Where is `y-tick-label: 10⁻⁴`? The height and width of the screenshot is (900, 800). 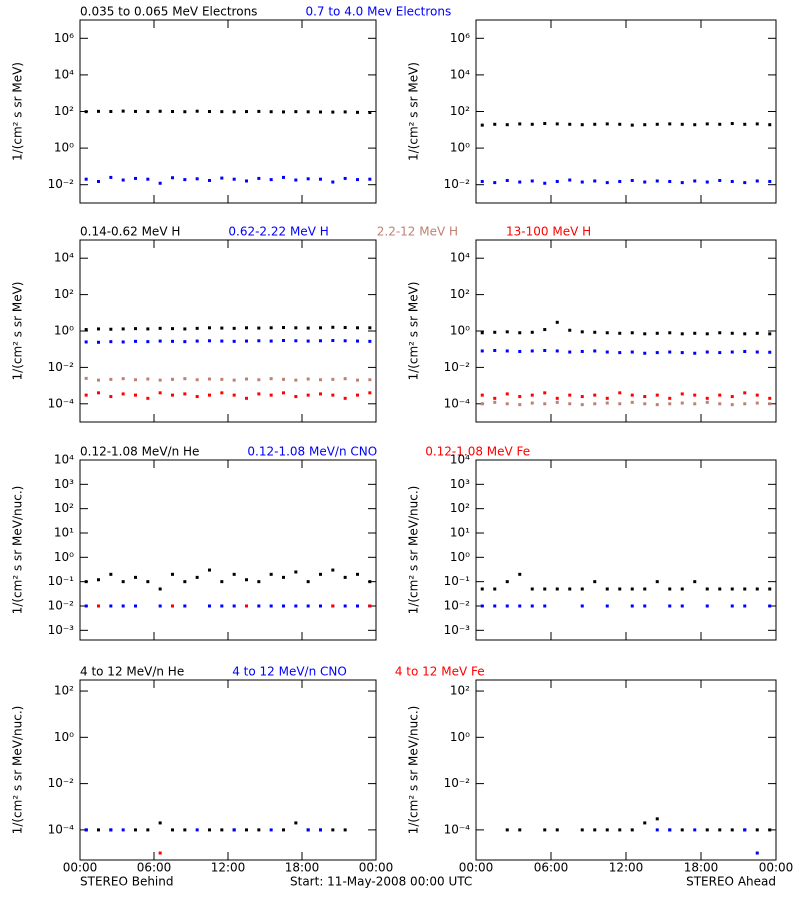 y-tick-label: 10⁻⁴ is located at coordinates (61, 829).